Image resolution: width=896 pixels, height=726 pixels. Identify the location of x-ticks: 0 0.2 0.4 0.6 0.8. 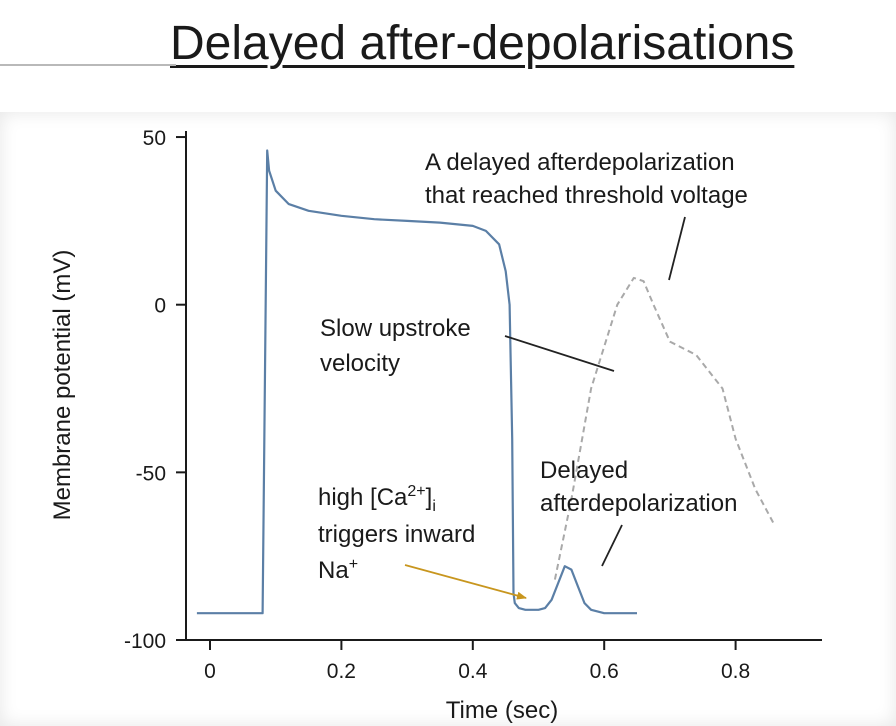
(477, 661).